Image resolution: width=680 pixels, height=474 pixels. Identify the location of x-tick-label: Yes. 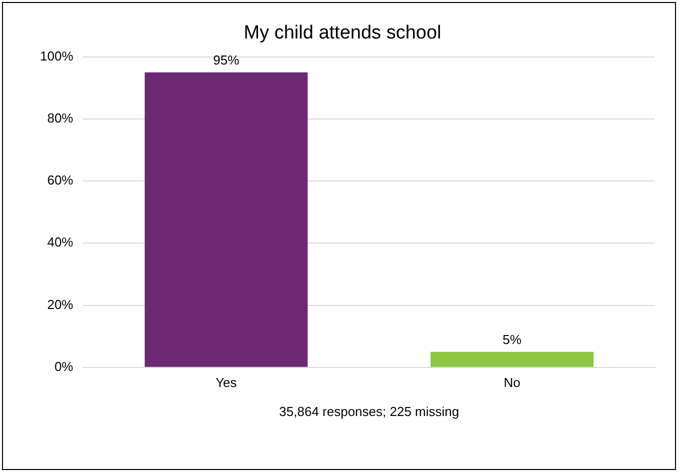
(227, 382).